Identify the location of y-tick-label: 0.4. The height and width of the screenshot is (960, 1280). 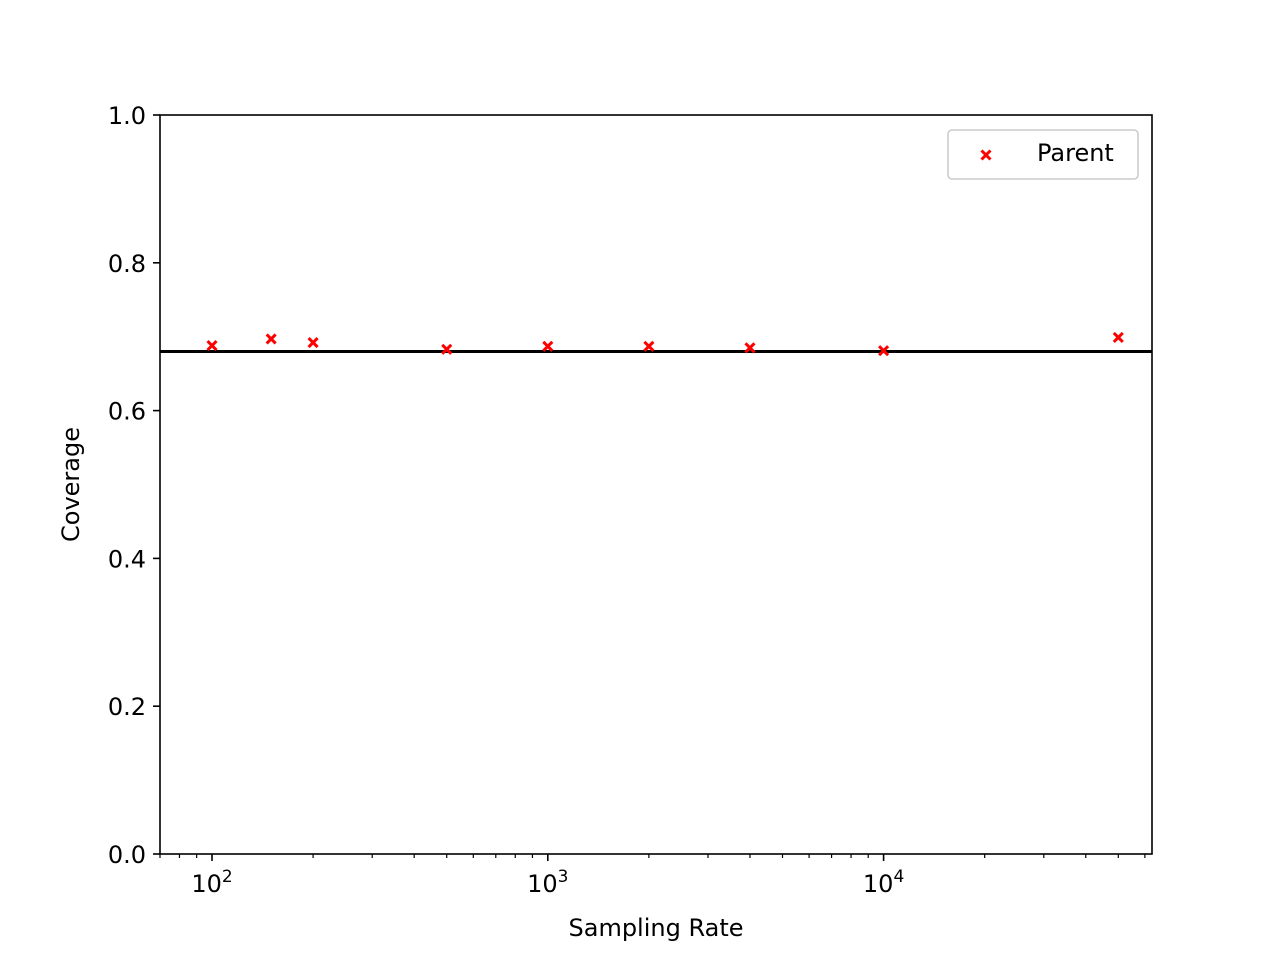
(127, 559).